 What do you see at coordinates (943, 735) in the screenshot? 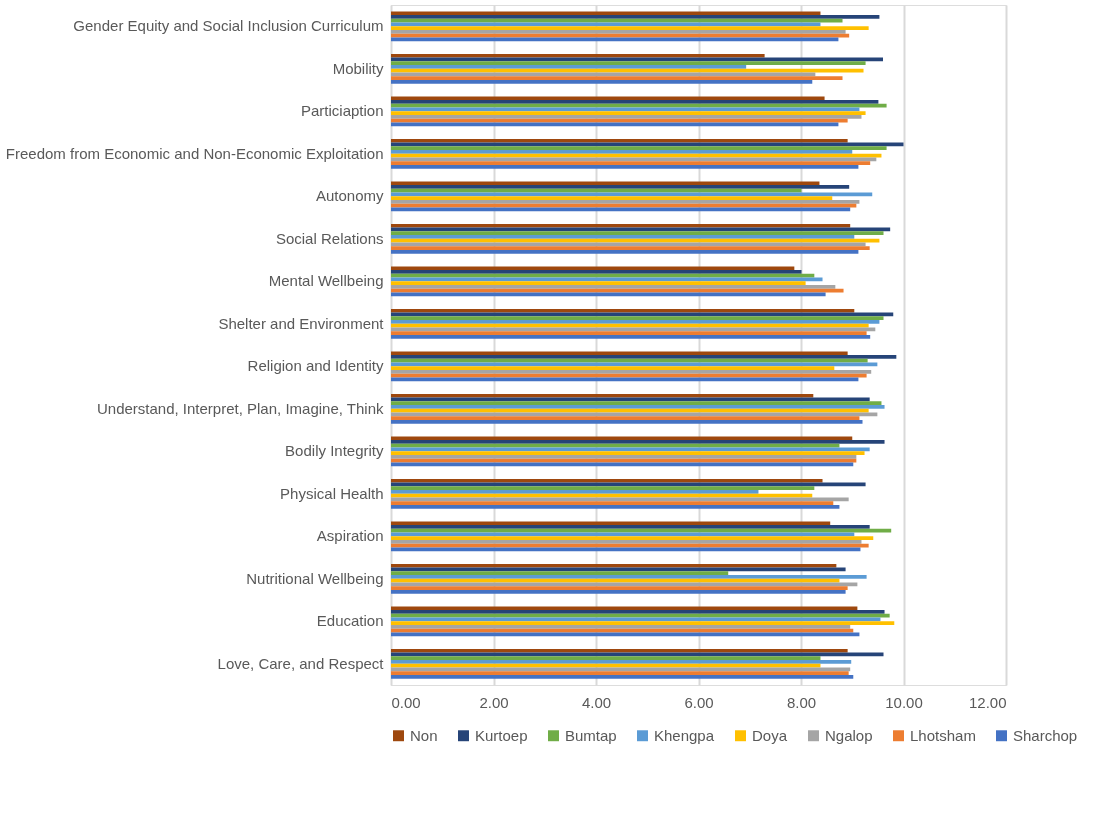
I see `legend-label: Lhotsham` at bounding box center [943, 735].